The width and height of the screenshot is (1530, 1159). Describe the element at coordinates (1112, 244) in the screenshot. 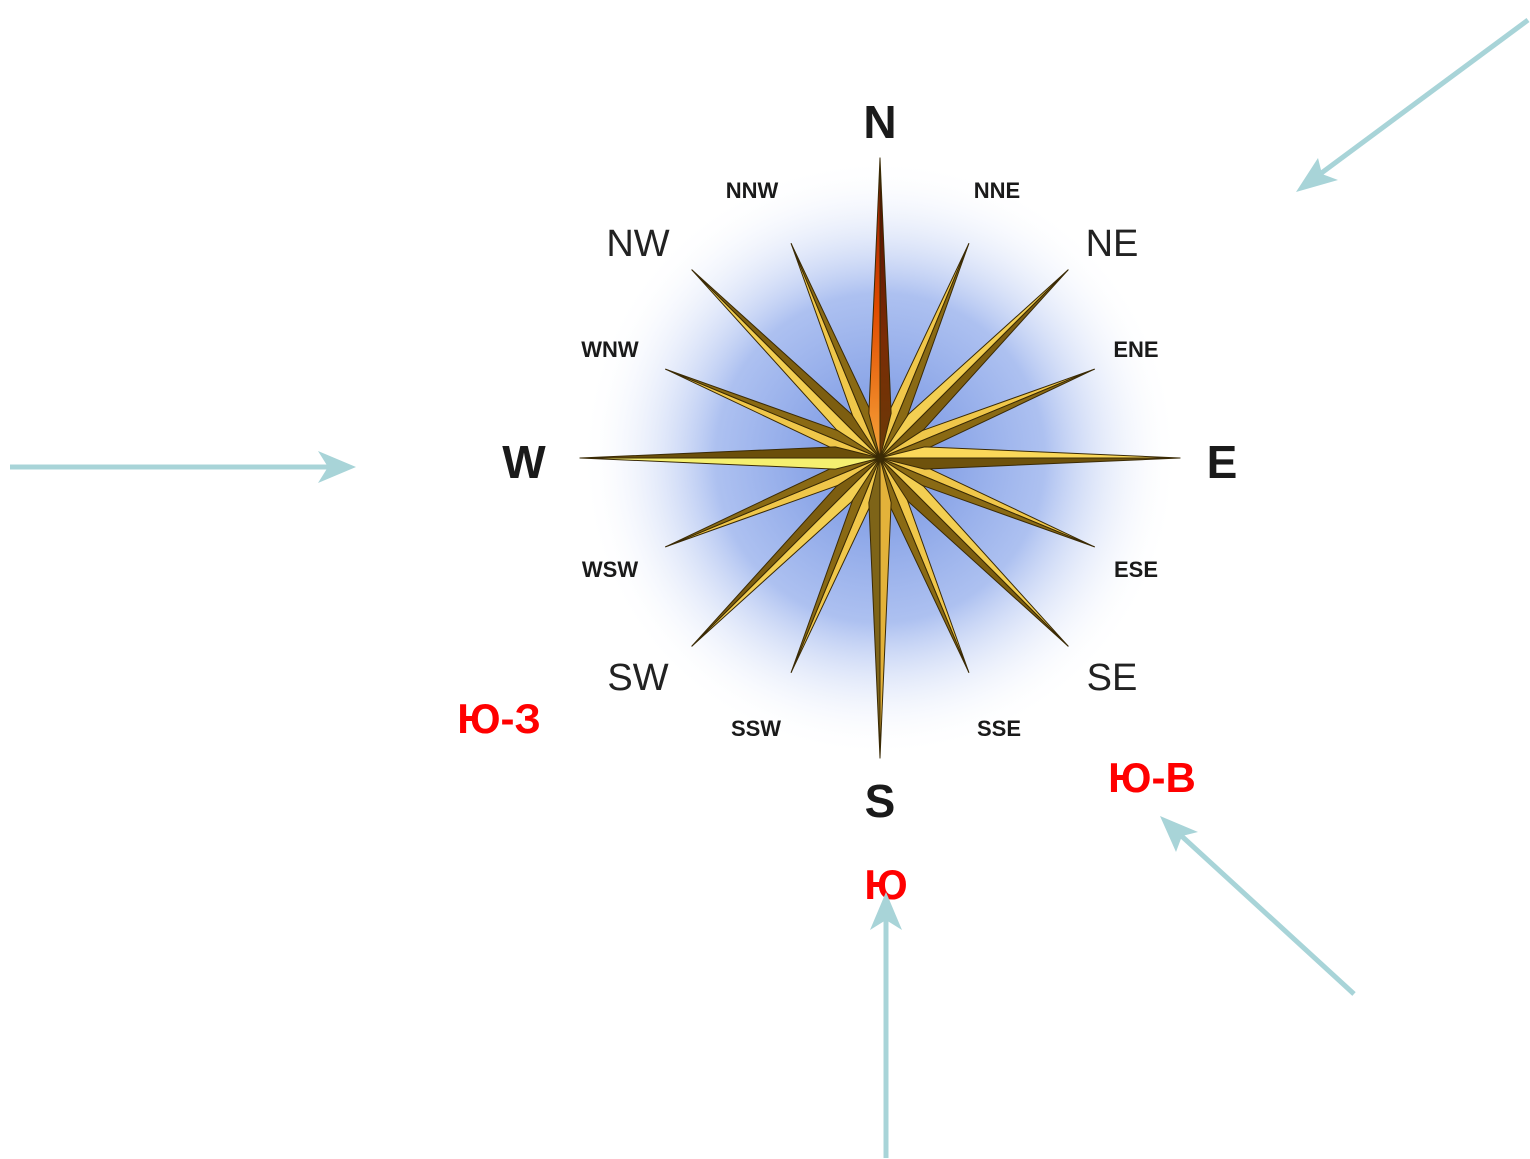

I see `label-ne: NE` at that location.